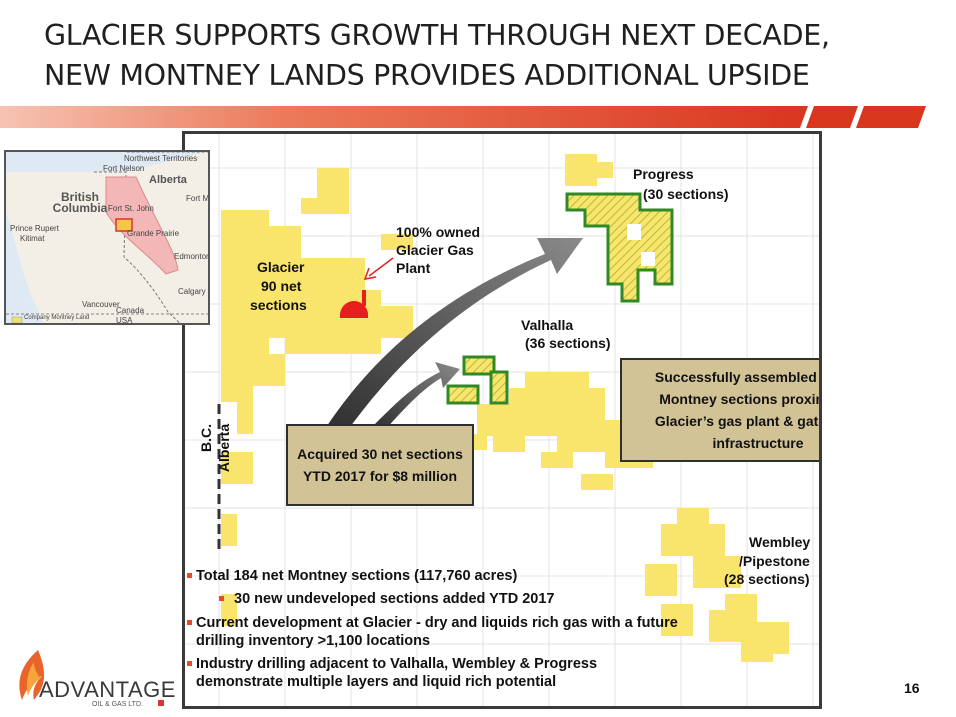  What do you see at coordinates (774, 561) in the screenshot?
I see `wembley-label-2: /Pipestone` at bounding box center [774, 561].